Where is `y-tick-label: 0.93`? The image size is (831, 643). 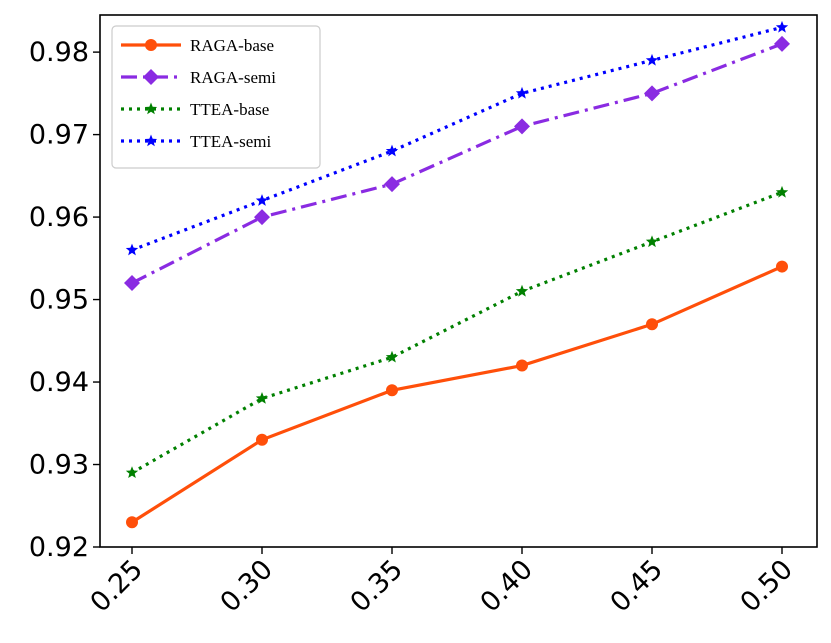
y-tick-label: 0.93 is located at coordinates (59, 465).